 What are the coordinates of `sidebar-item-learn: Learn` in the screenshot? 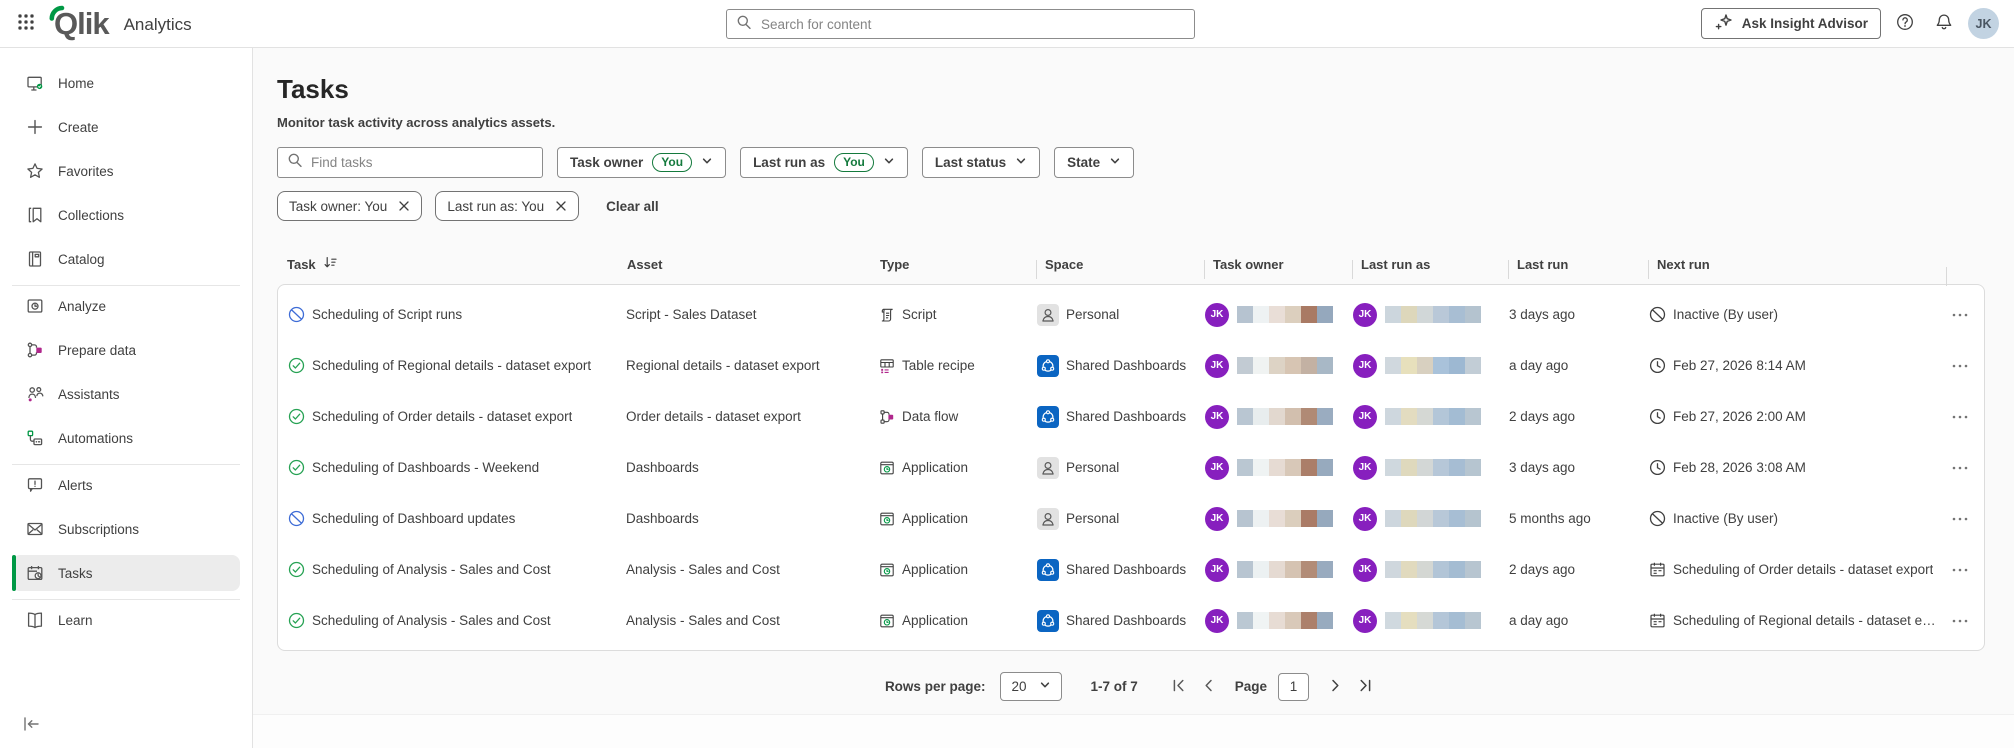 It's located at (126, 620).